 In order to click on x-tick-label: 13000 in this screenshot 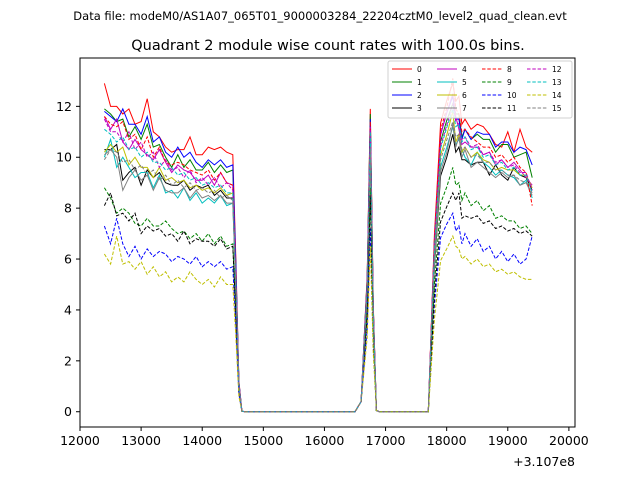, I will do `click(141, 440)`.